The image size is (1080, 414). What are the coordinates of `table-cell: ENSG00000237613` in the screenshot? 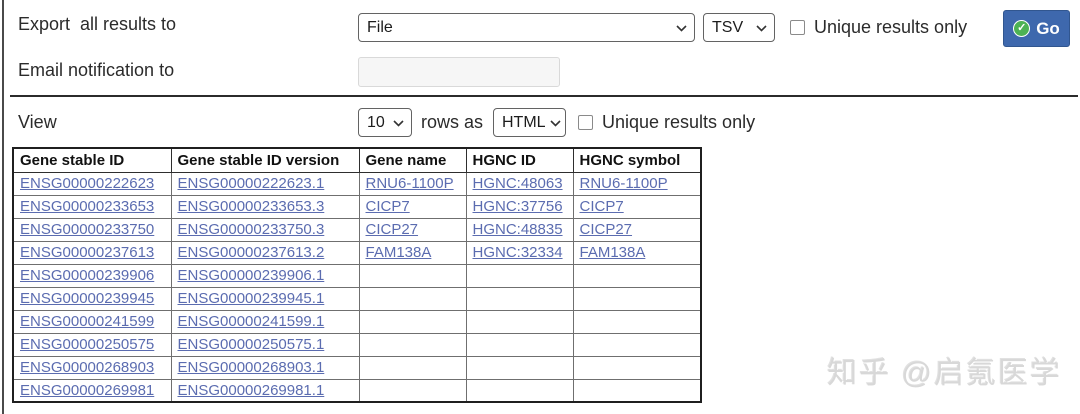 It's located at (92, 252).